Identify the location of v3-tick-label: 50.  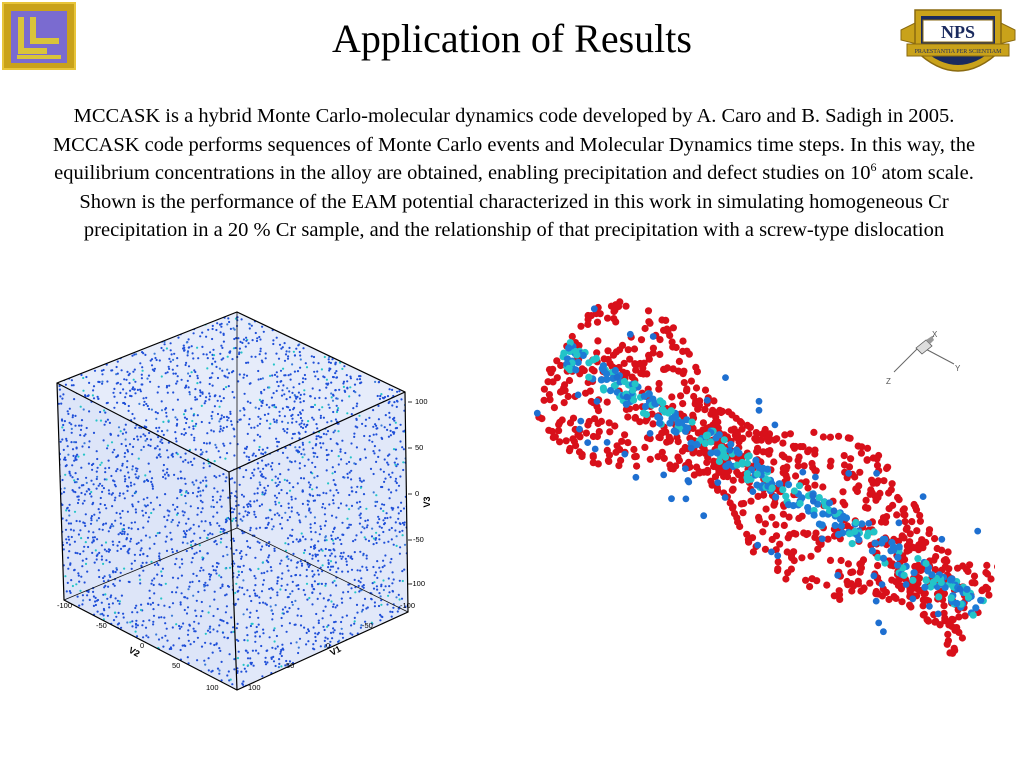
(419, 447).